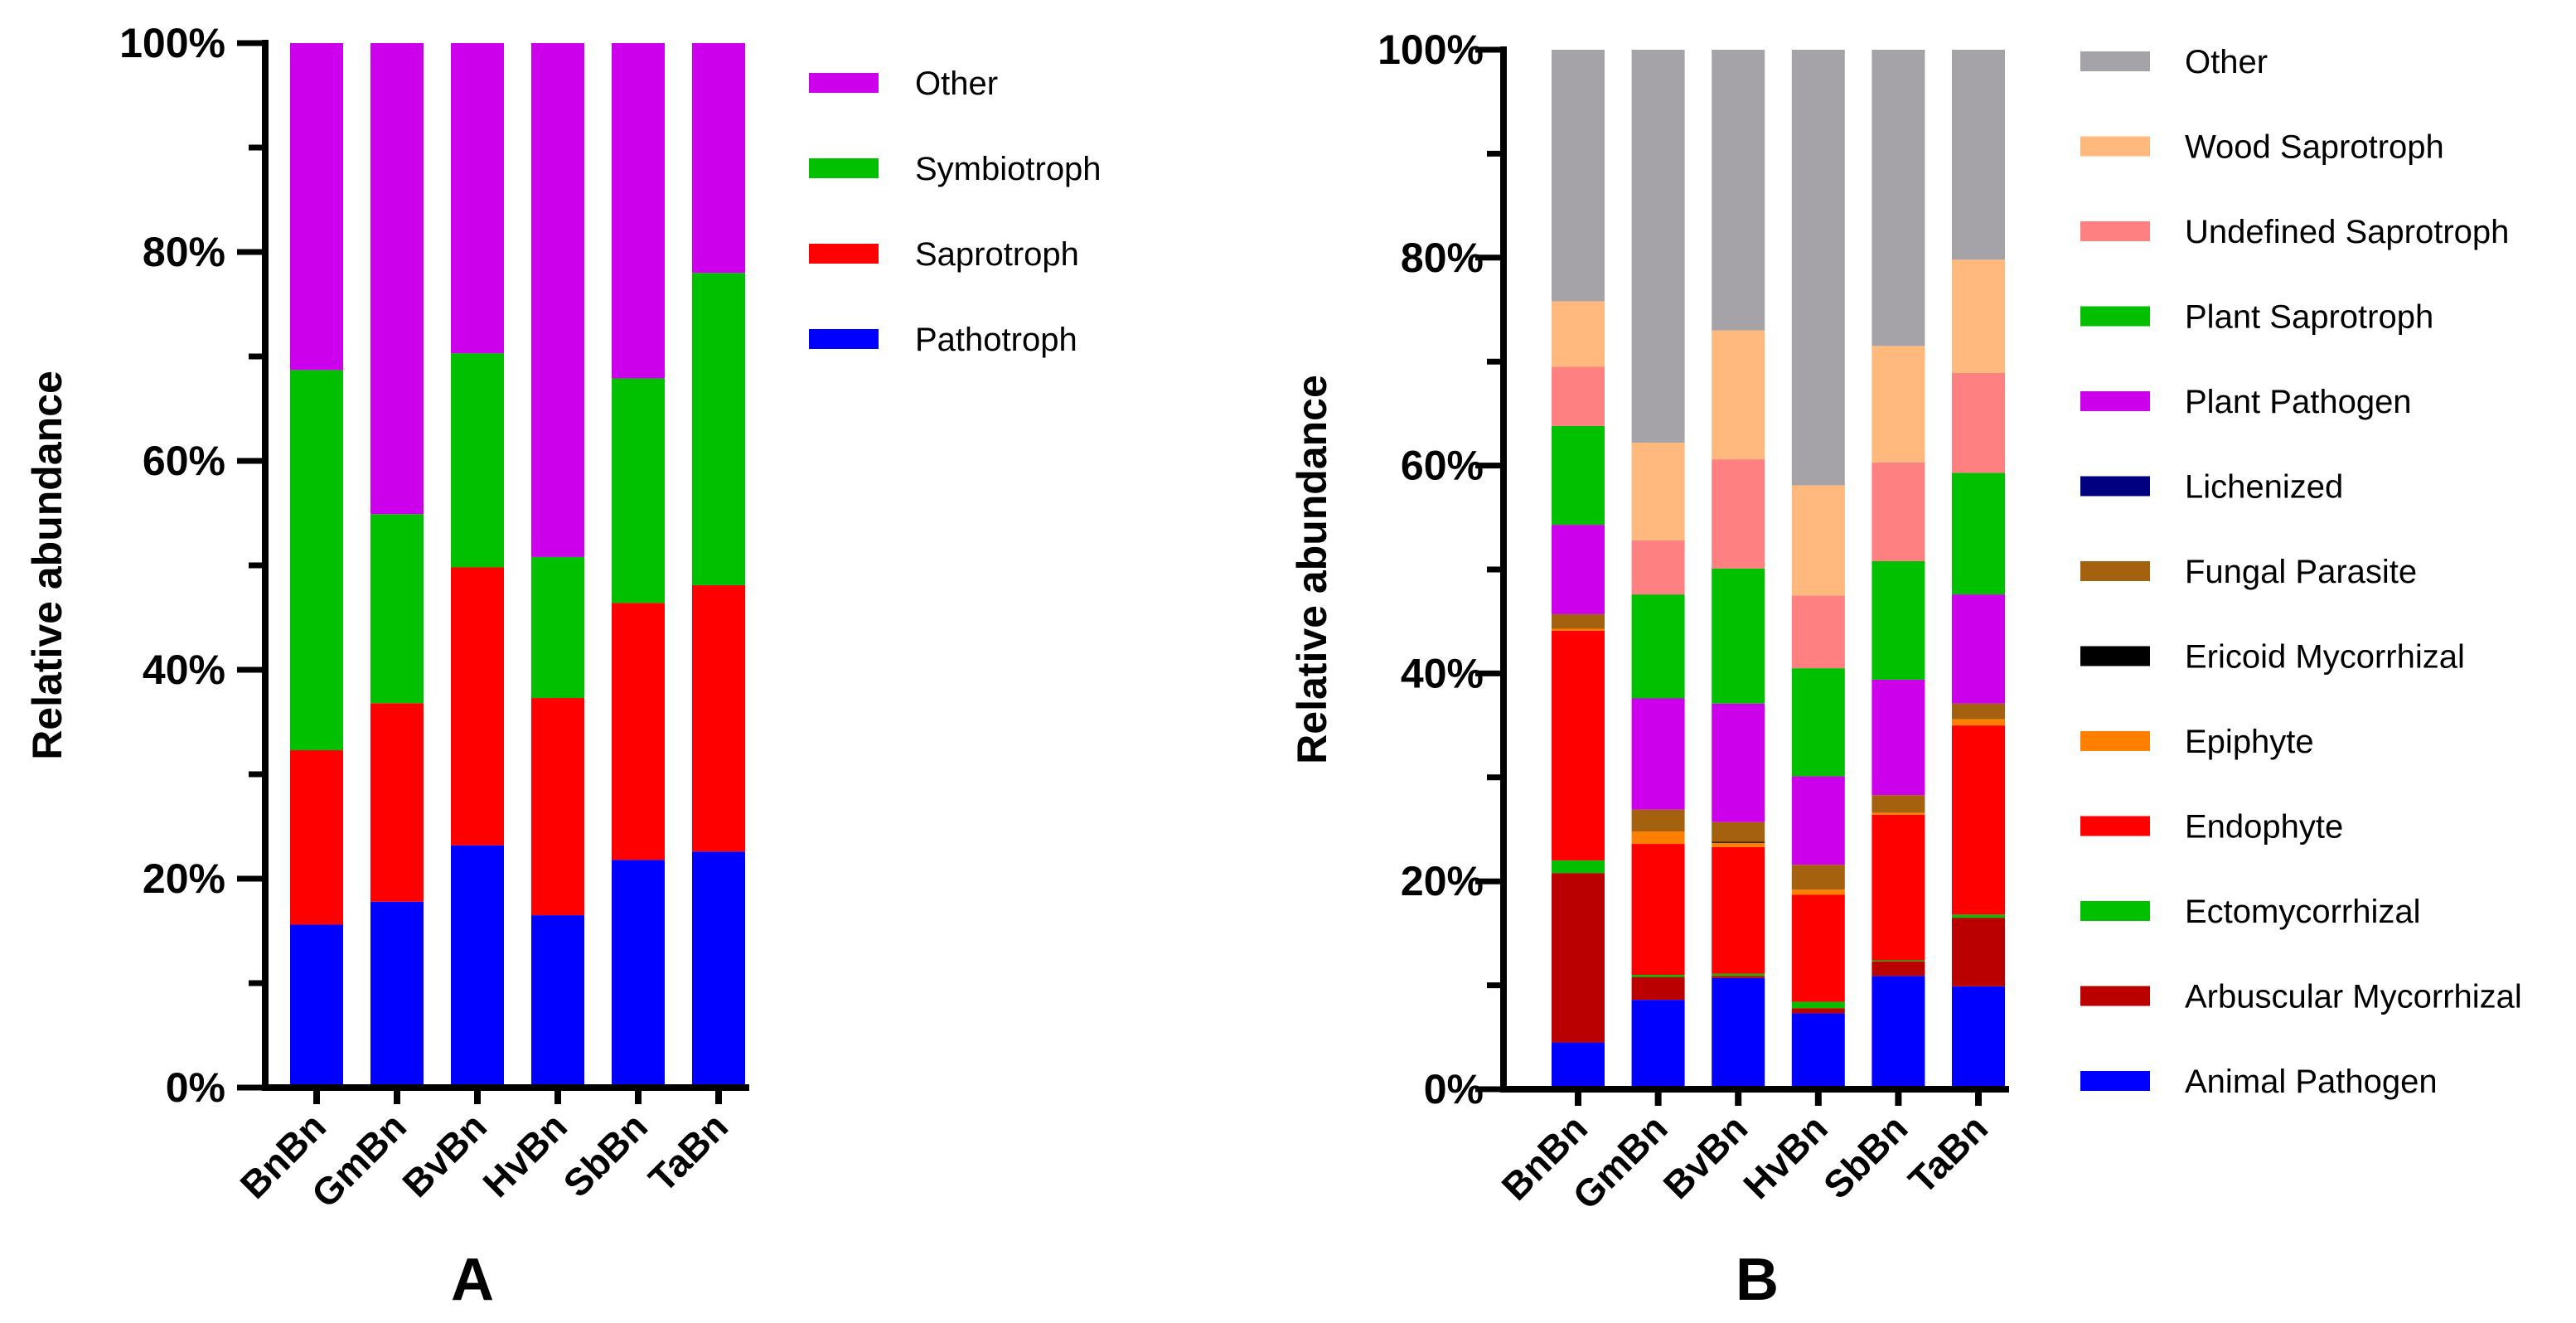 The width and height of the screenshot is (2576, 1323). Describe the element at coordinates (1785, 1156) in the screenshot. I see `x-tick-label: HvBn` at that location.